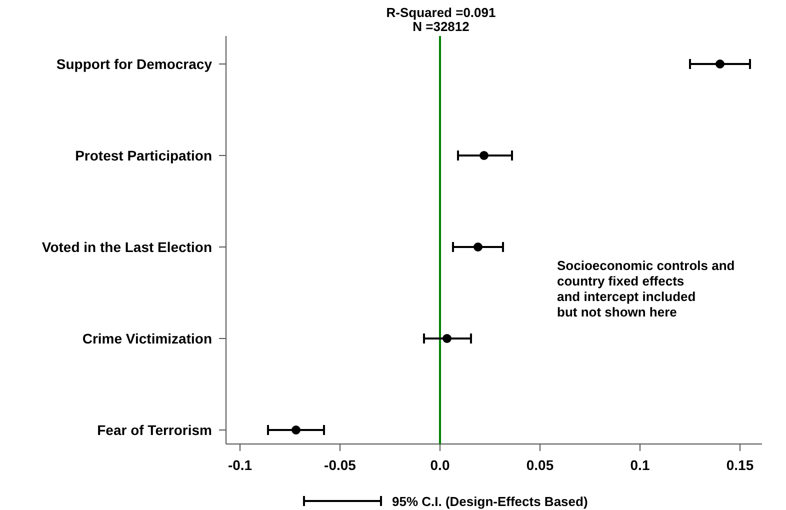 The width and height of the screenshot is (786, 510). What do you see at coordinates (340, 465) in the screenshot?
I see `x-tick-label: -0.05` at bounding box center [340, 465].